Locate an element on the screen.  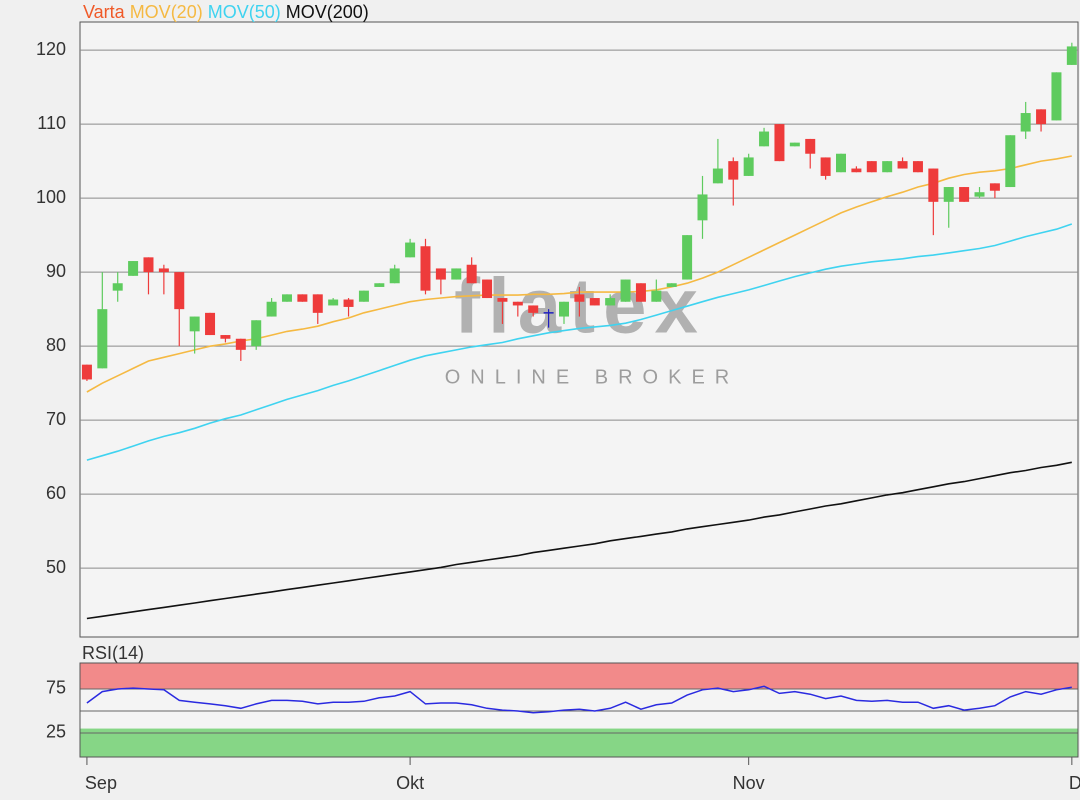
legend: Varta MOV(20) MOV(50) MOV(200) is located at coordinates (226, 12).